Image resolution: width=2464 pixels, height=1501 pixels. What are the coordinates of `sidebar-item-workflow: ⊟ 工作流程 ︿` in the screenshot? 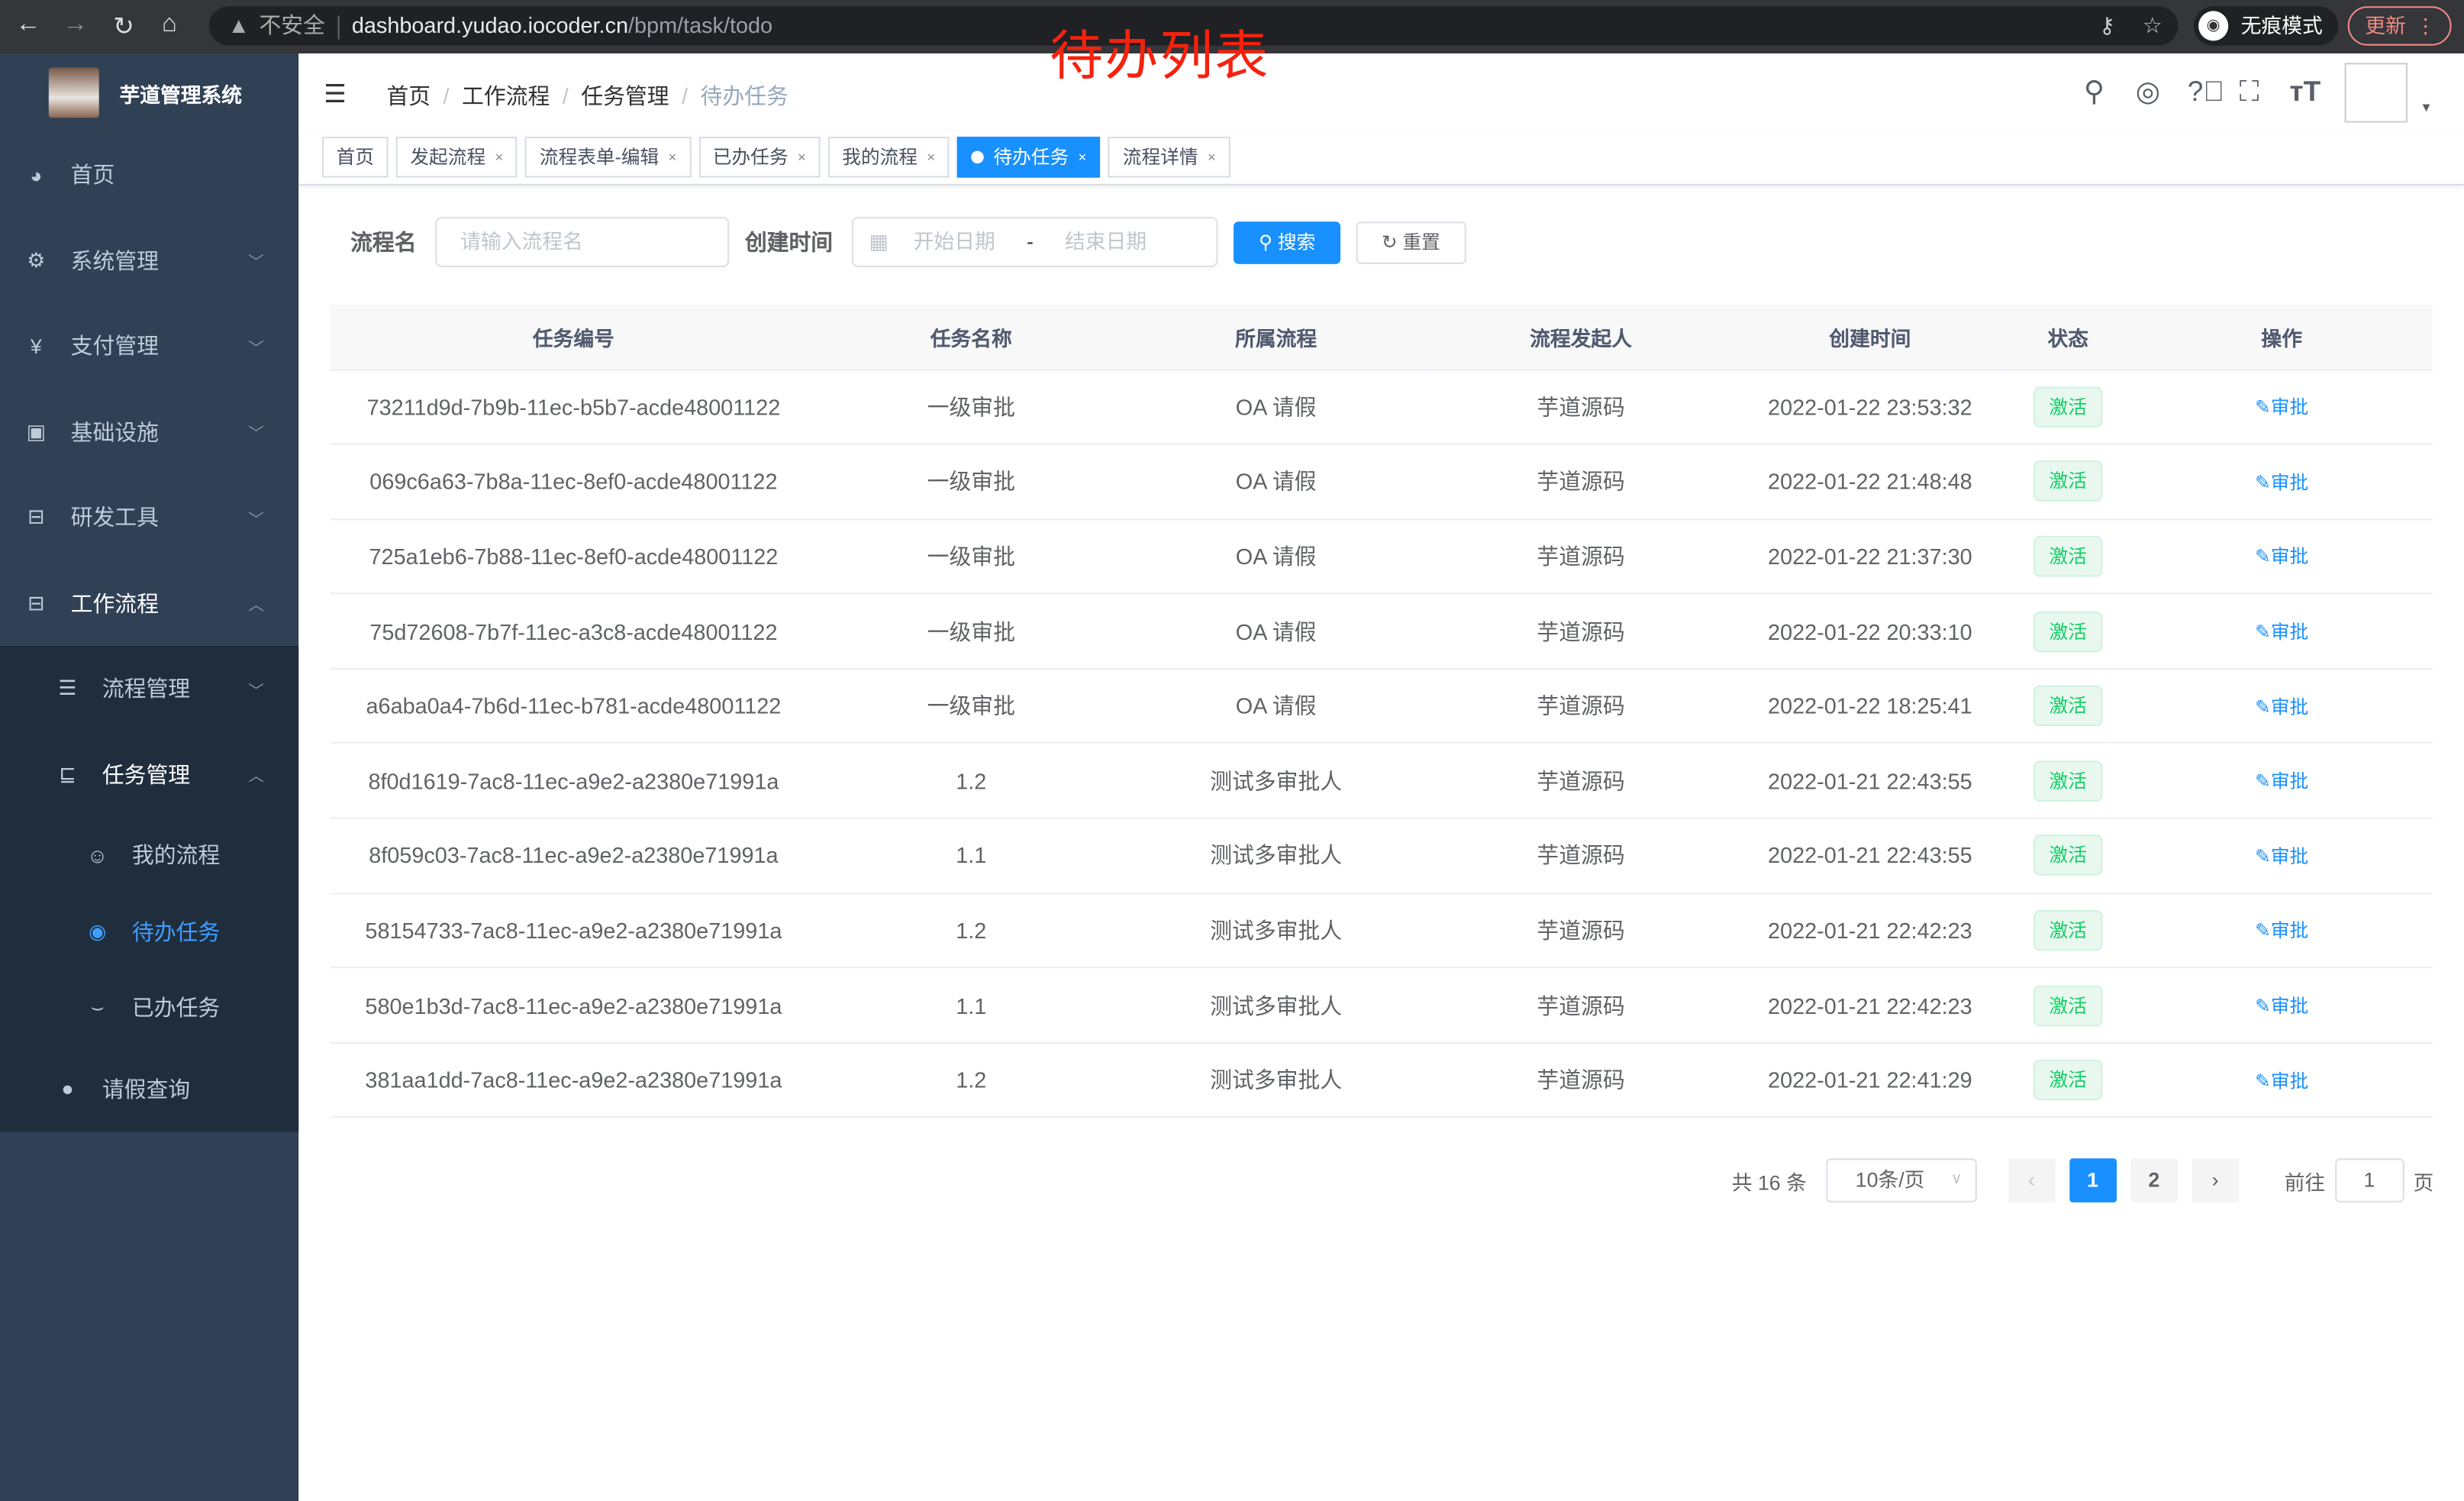 It's located at (149, 603).